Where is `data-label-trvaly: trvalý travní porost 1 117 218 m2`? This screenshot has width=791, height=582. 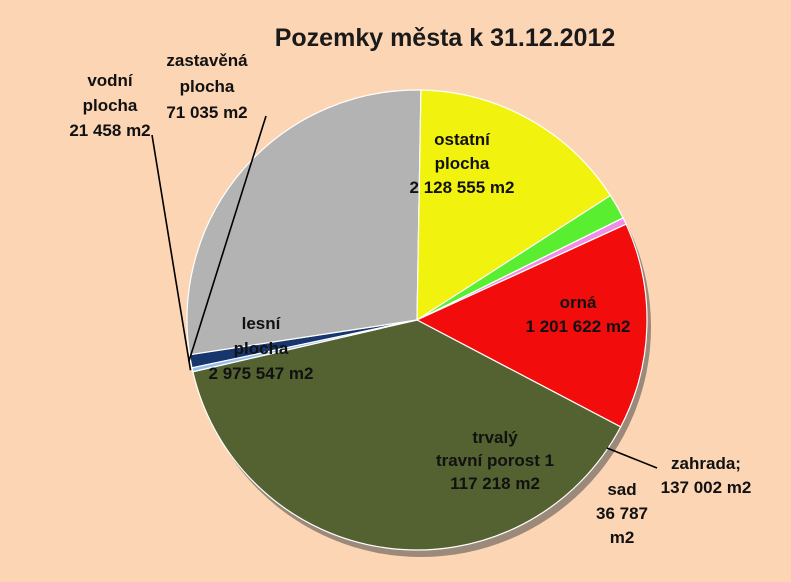
data-label-trvaly: trvalý travní porost 1 117 218 m2 is located at coordinates (495, 460).